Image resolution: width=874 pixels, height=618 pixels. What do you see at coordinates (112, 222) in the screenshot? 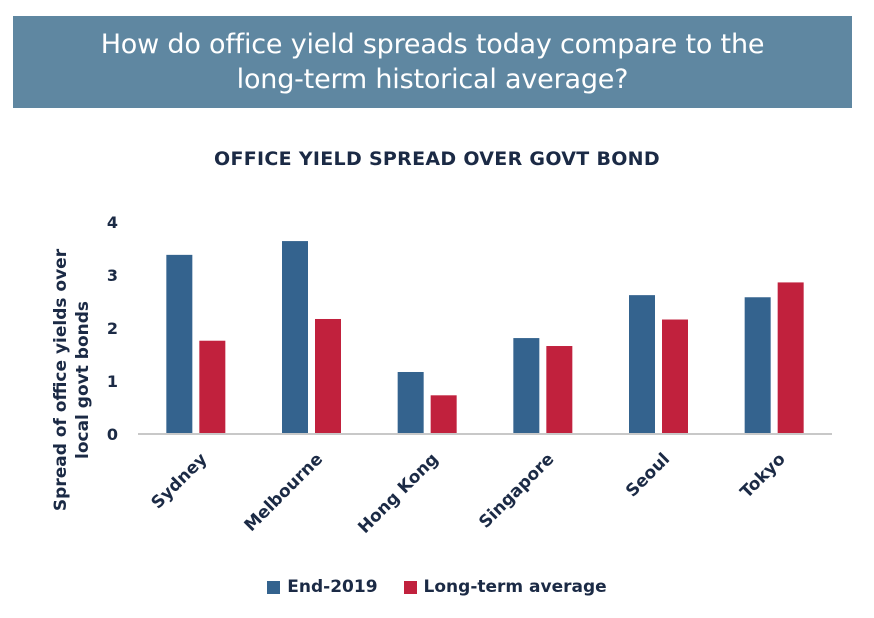
I see `y-tick-label: 4` at bounding box center [112, 222].